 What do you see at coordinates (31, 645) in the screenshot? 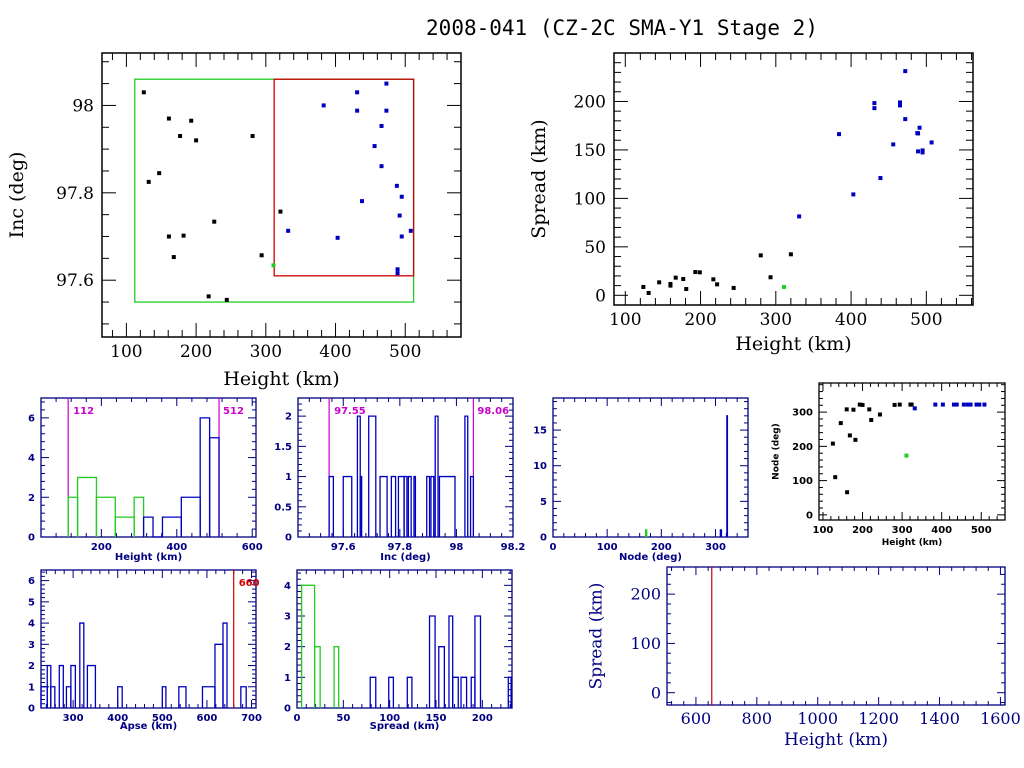
I see `y-tick-label: 3` at bounding box center [31, 645].